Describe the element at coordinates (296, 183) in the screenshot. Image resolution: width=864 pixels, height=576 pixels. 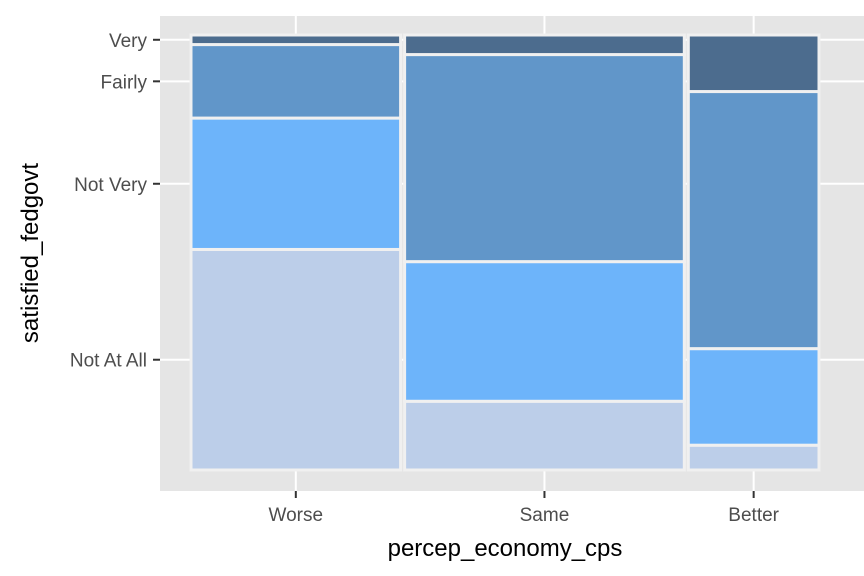
I see `mosaic-tile-worse-not-very` at that location.